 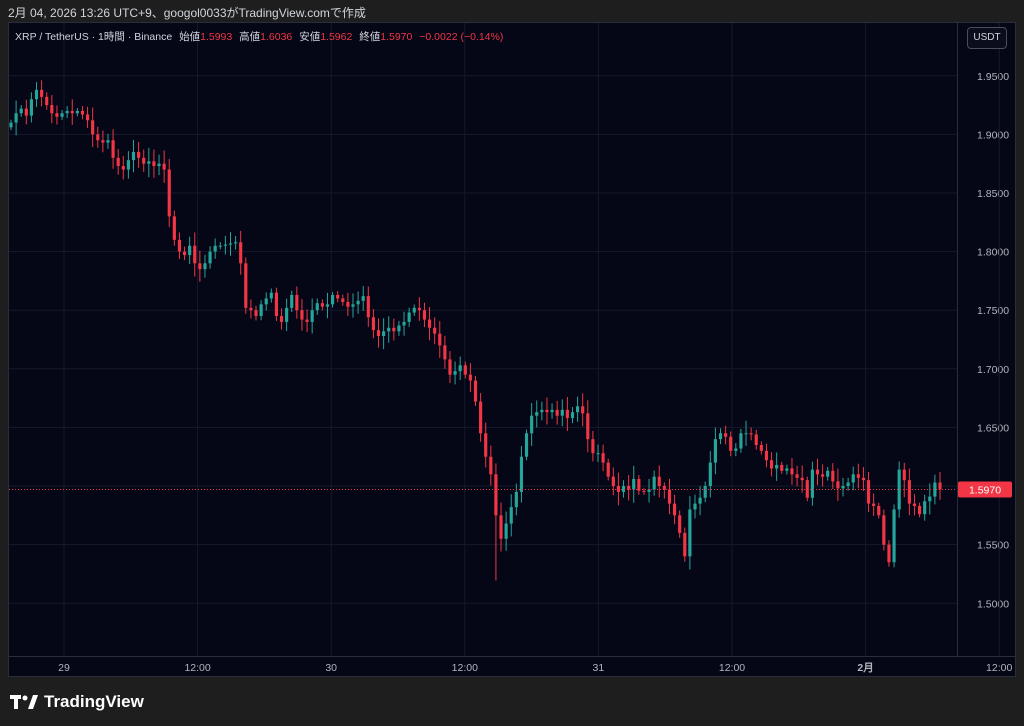 What do you see at coordinates (336, 37) in the screenshot?
I see `low-value: 1.5962` at bounding box center [336, 37].